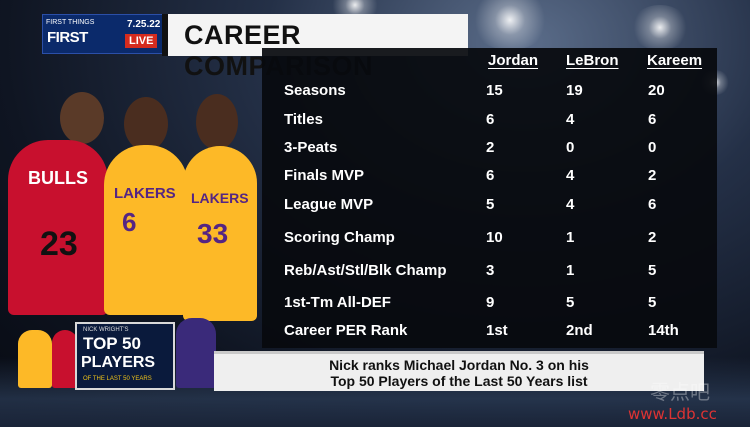  I want to click on kareem-jersey: LAKERS 33, so click(220, 233).